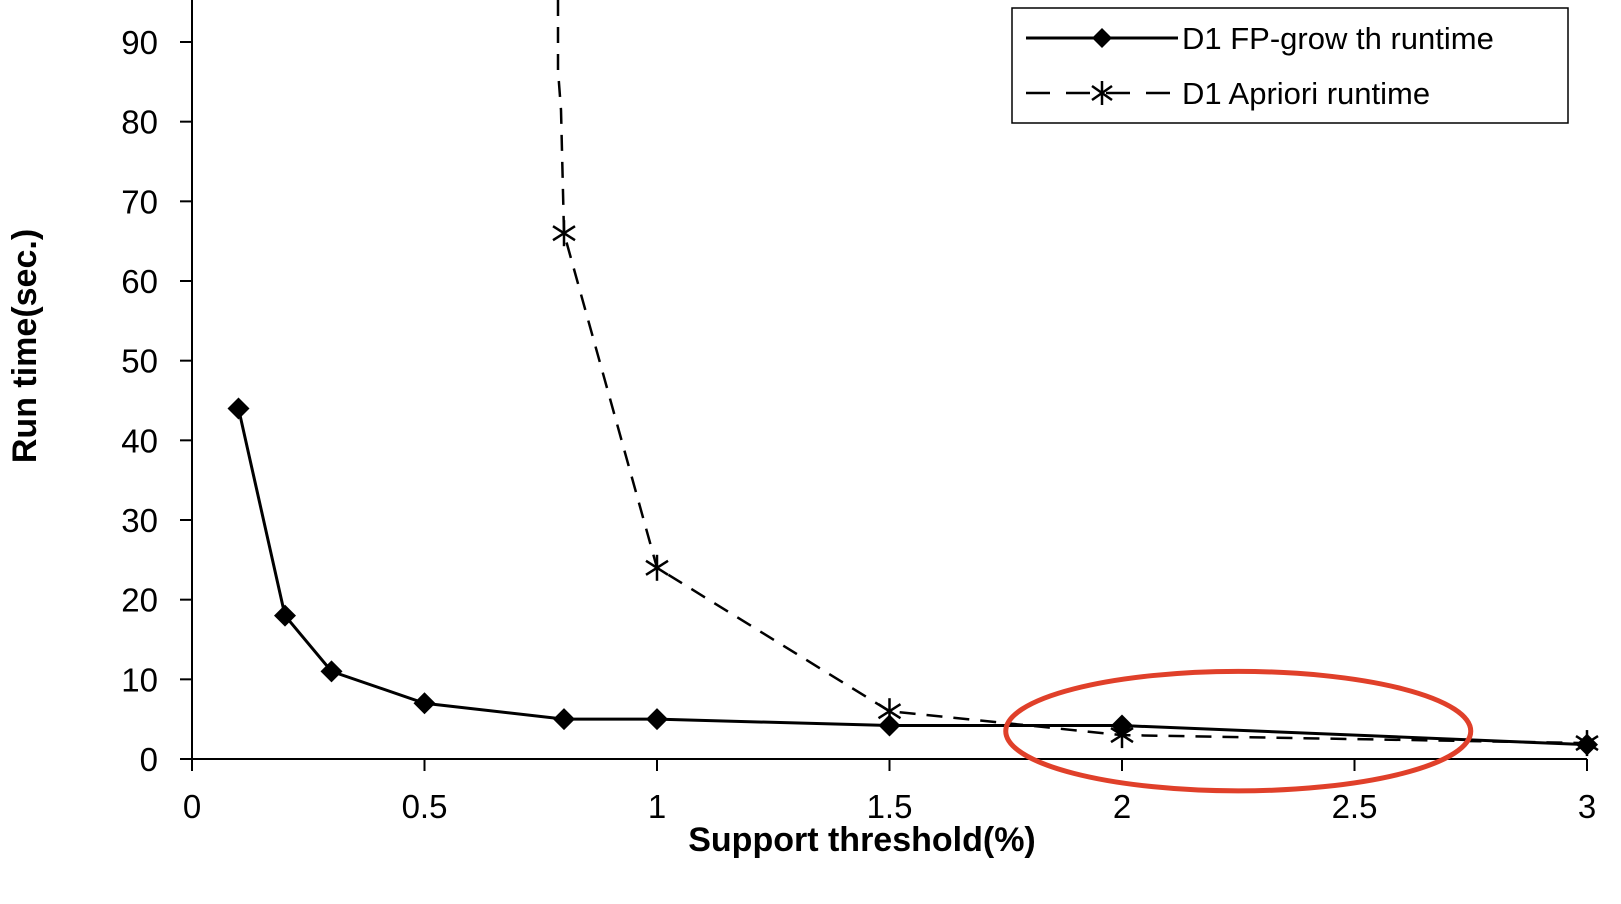 The image size is (1621, 904). Describe the element at coordinates (139, 520) in the screenshot. I see `y-tick-label: 30` at that location.